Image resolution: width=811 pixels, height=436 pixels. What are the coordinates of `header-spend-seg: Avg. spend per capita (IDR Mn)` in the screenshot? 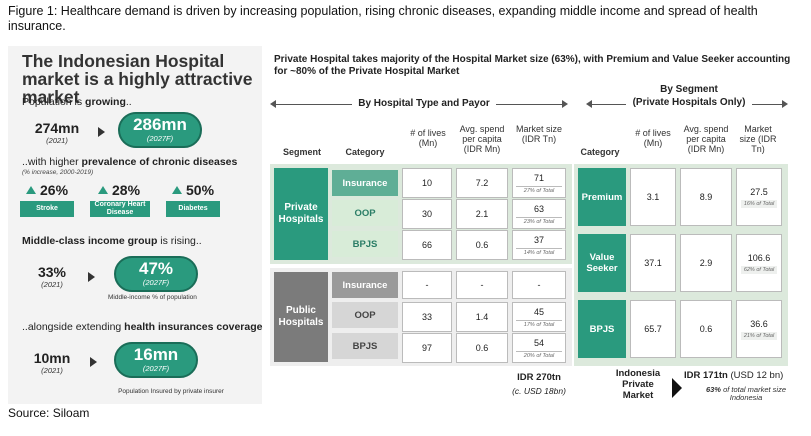 It's located at (706, 139).